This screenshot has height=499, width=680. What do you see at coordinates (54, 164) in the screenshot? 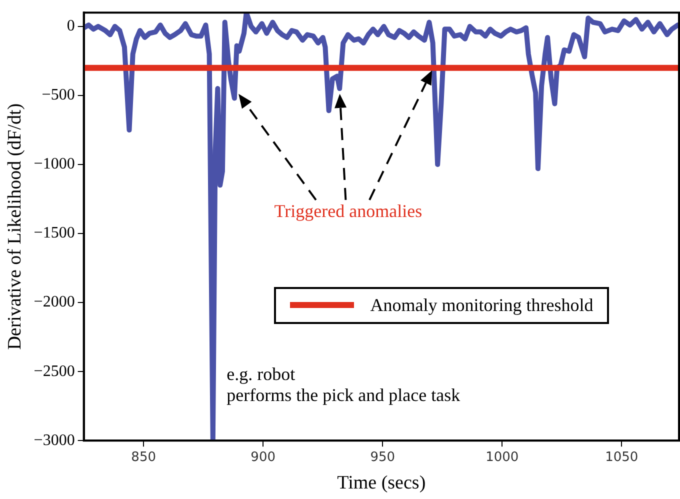
I see `y-tick-label: −1000` at bounding box center [54, 164].